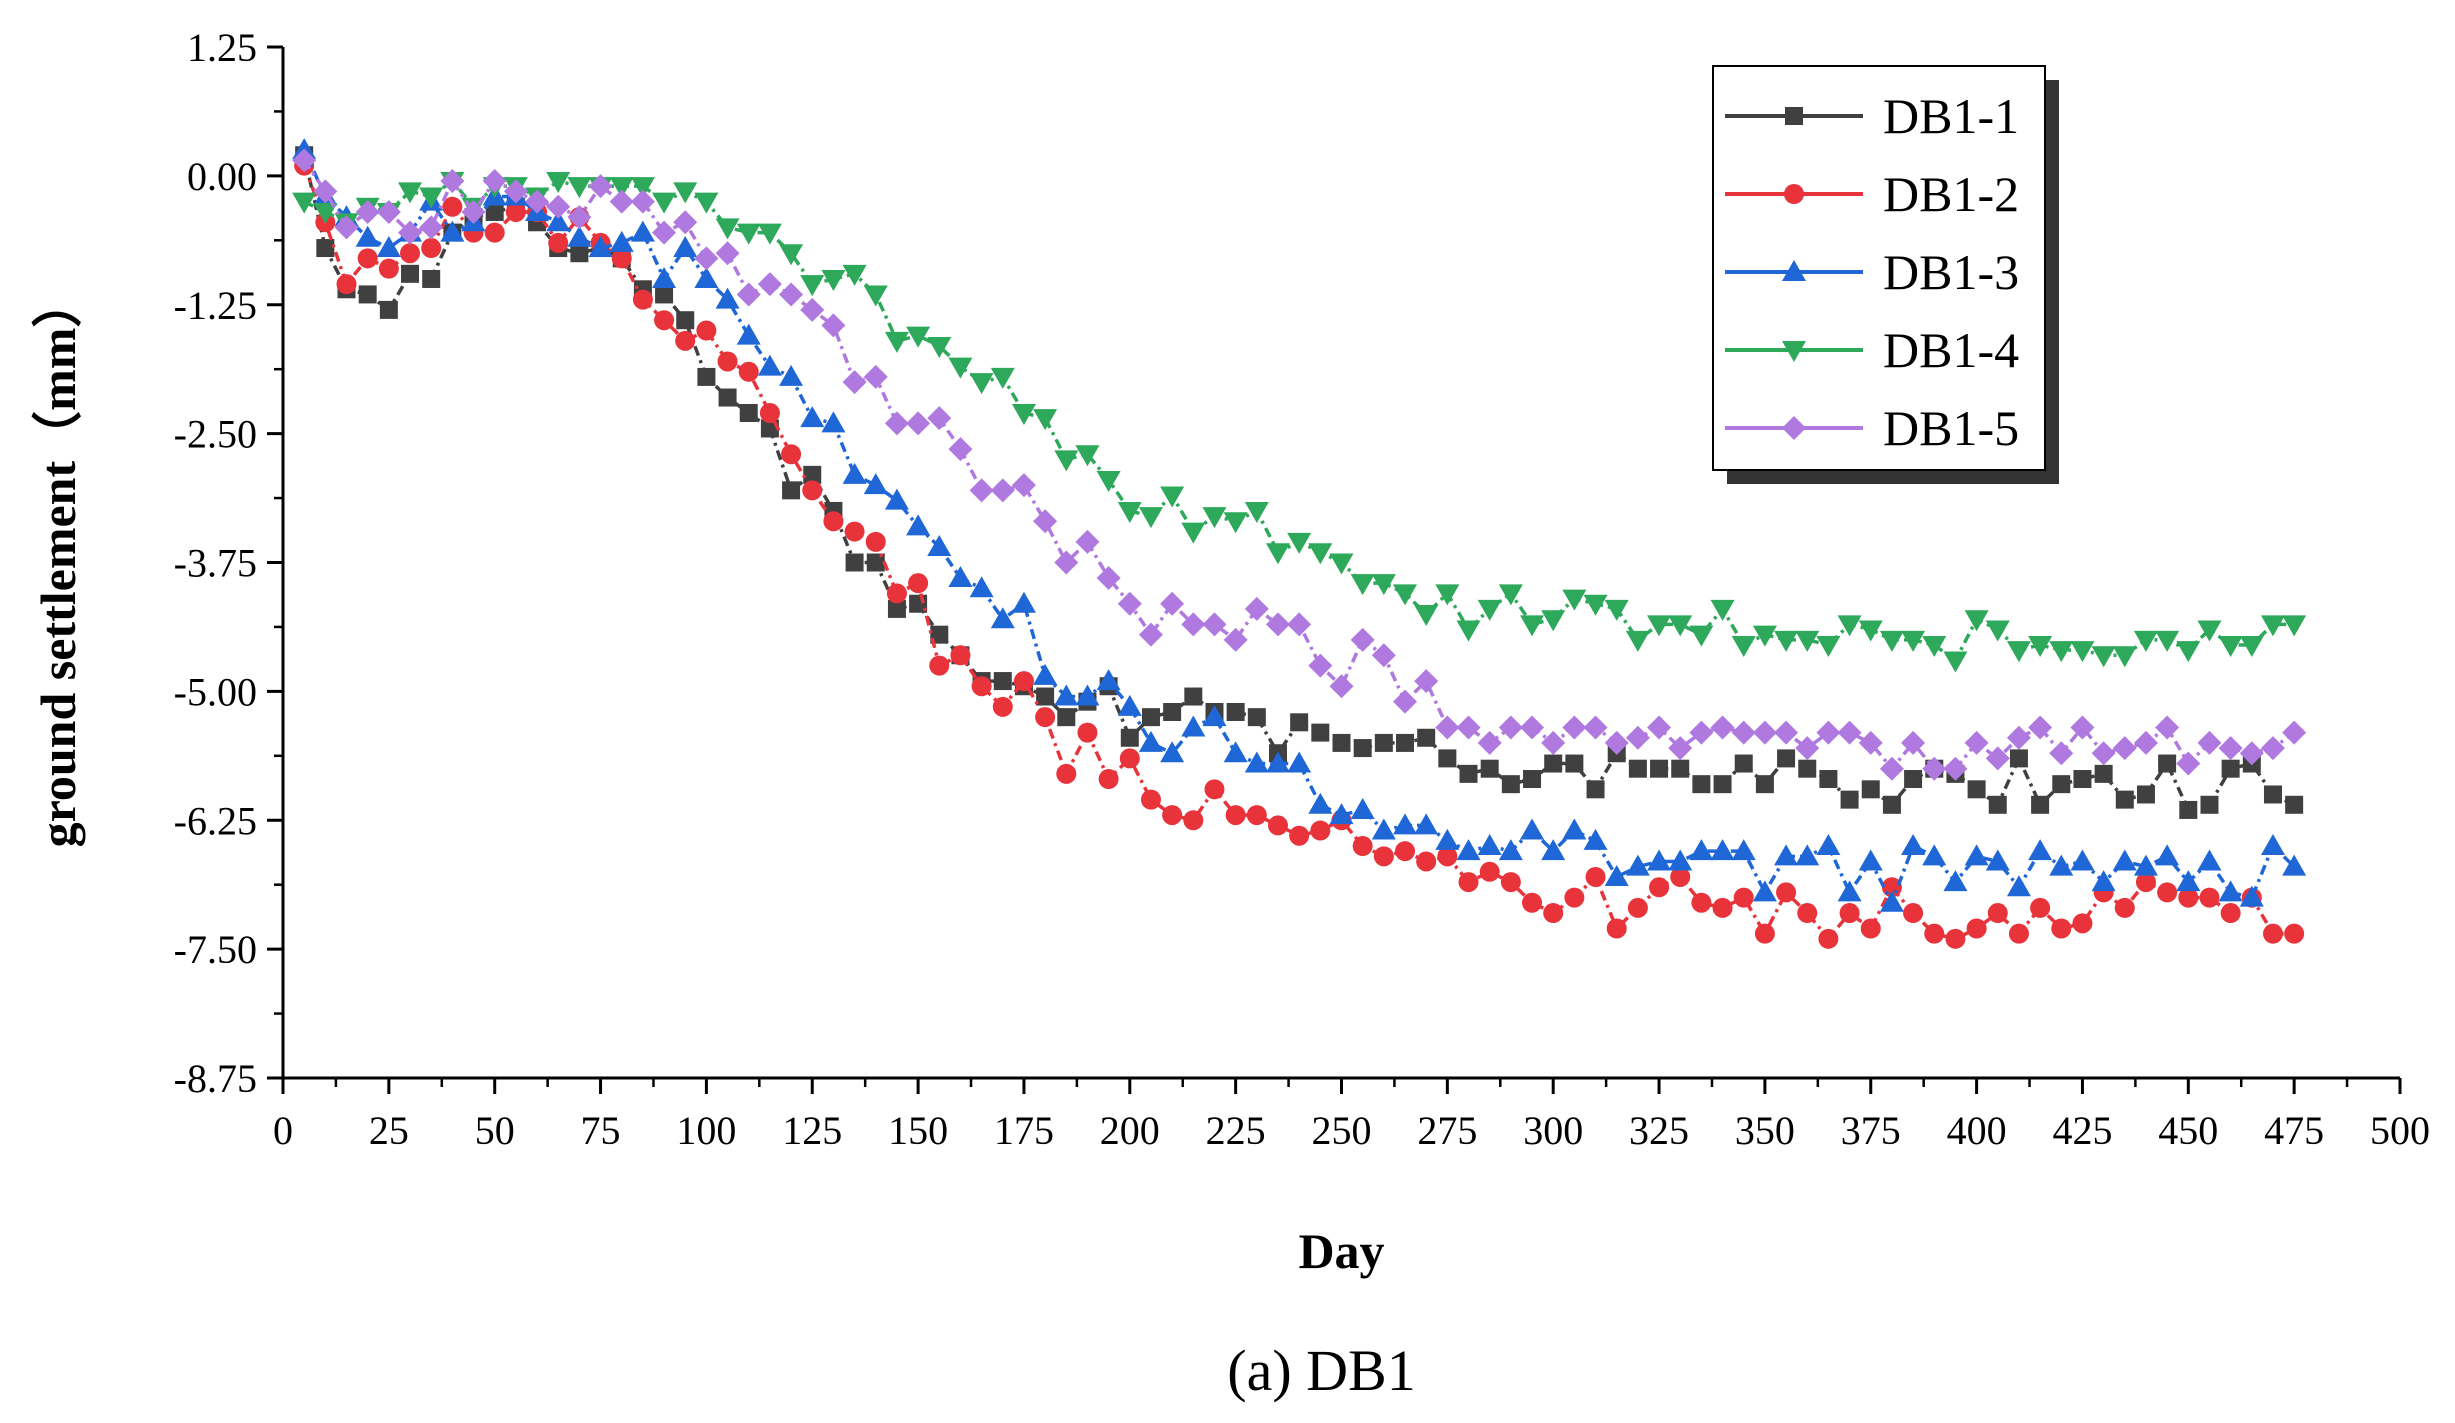 Image resolution: width=2455 pixels, height=1423 pixels. I want to click on y-tick-label: -8.75, so click(215, 1078).